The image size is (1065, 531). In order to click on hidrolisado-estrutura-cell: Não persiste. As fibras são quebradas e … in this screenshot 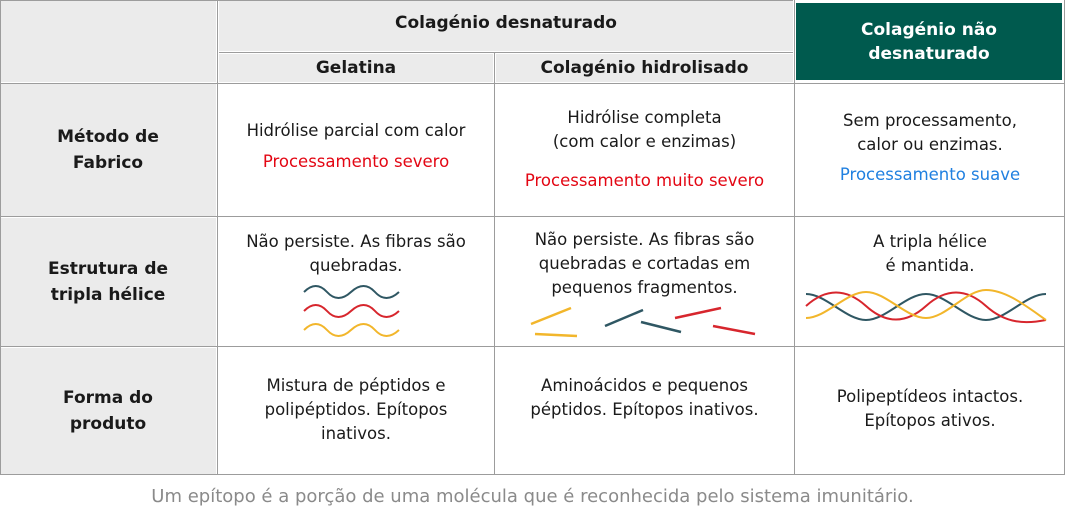, I will do `click(644, 282)`.